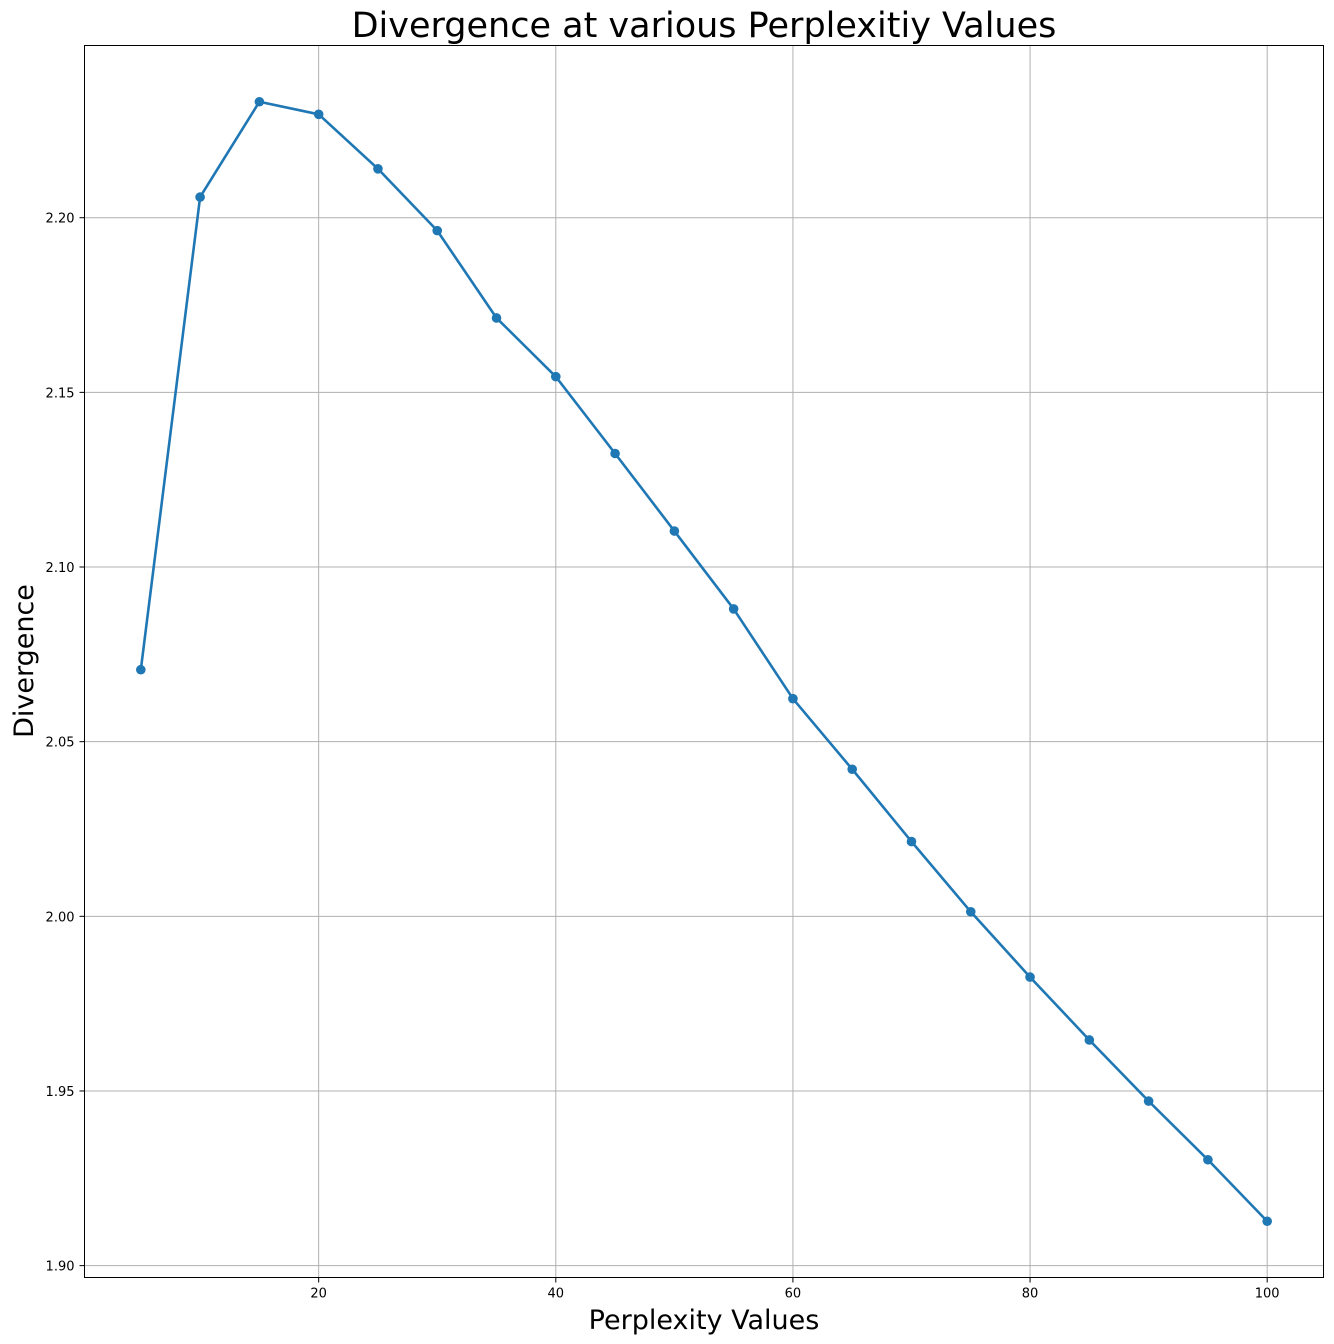 This screenshot has height=1344, width=1334. What do you see at coordinates (60, 1267) in the screenshot?
I see `y-tick-label: 1.90` at bounding box center [60, 1267].